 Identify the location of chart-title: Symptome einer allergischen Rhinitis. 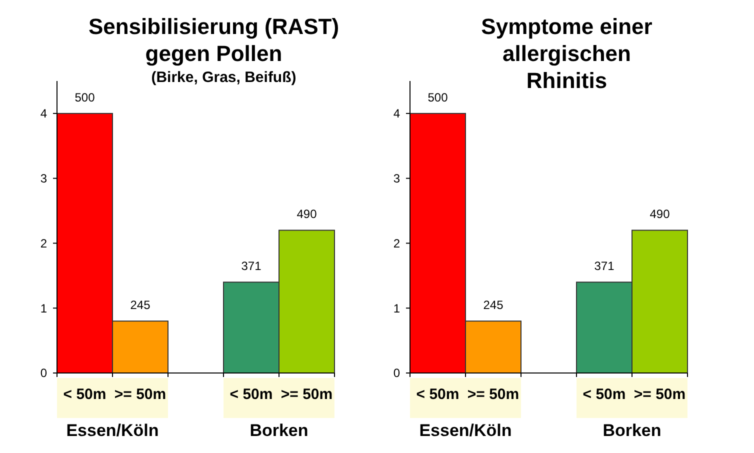
(567, 53).